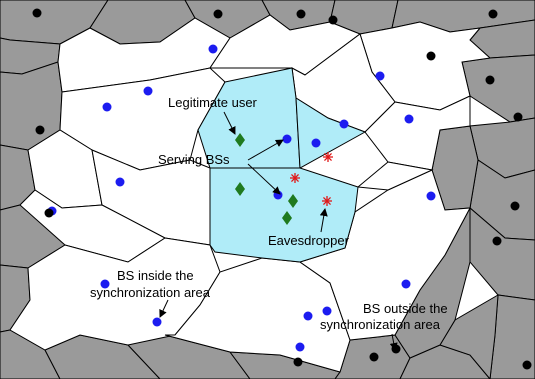 The width and height of the screenshot is (535, 379). I want to click on legitimate-users, so click(266, 179).